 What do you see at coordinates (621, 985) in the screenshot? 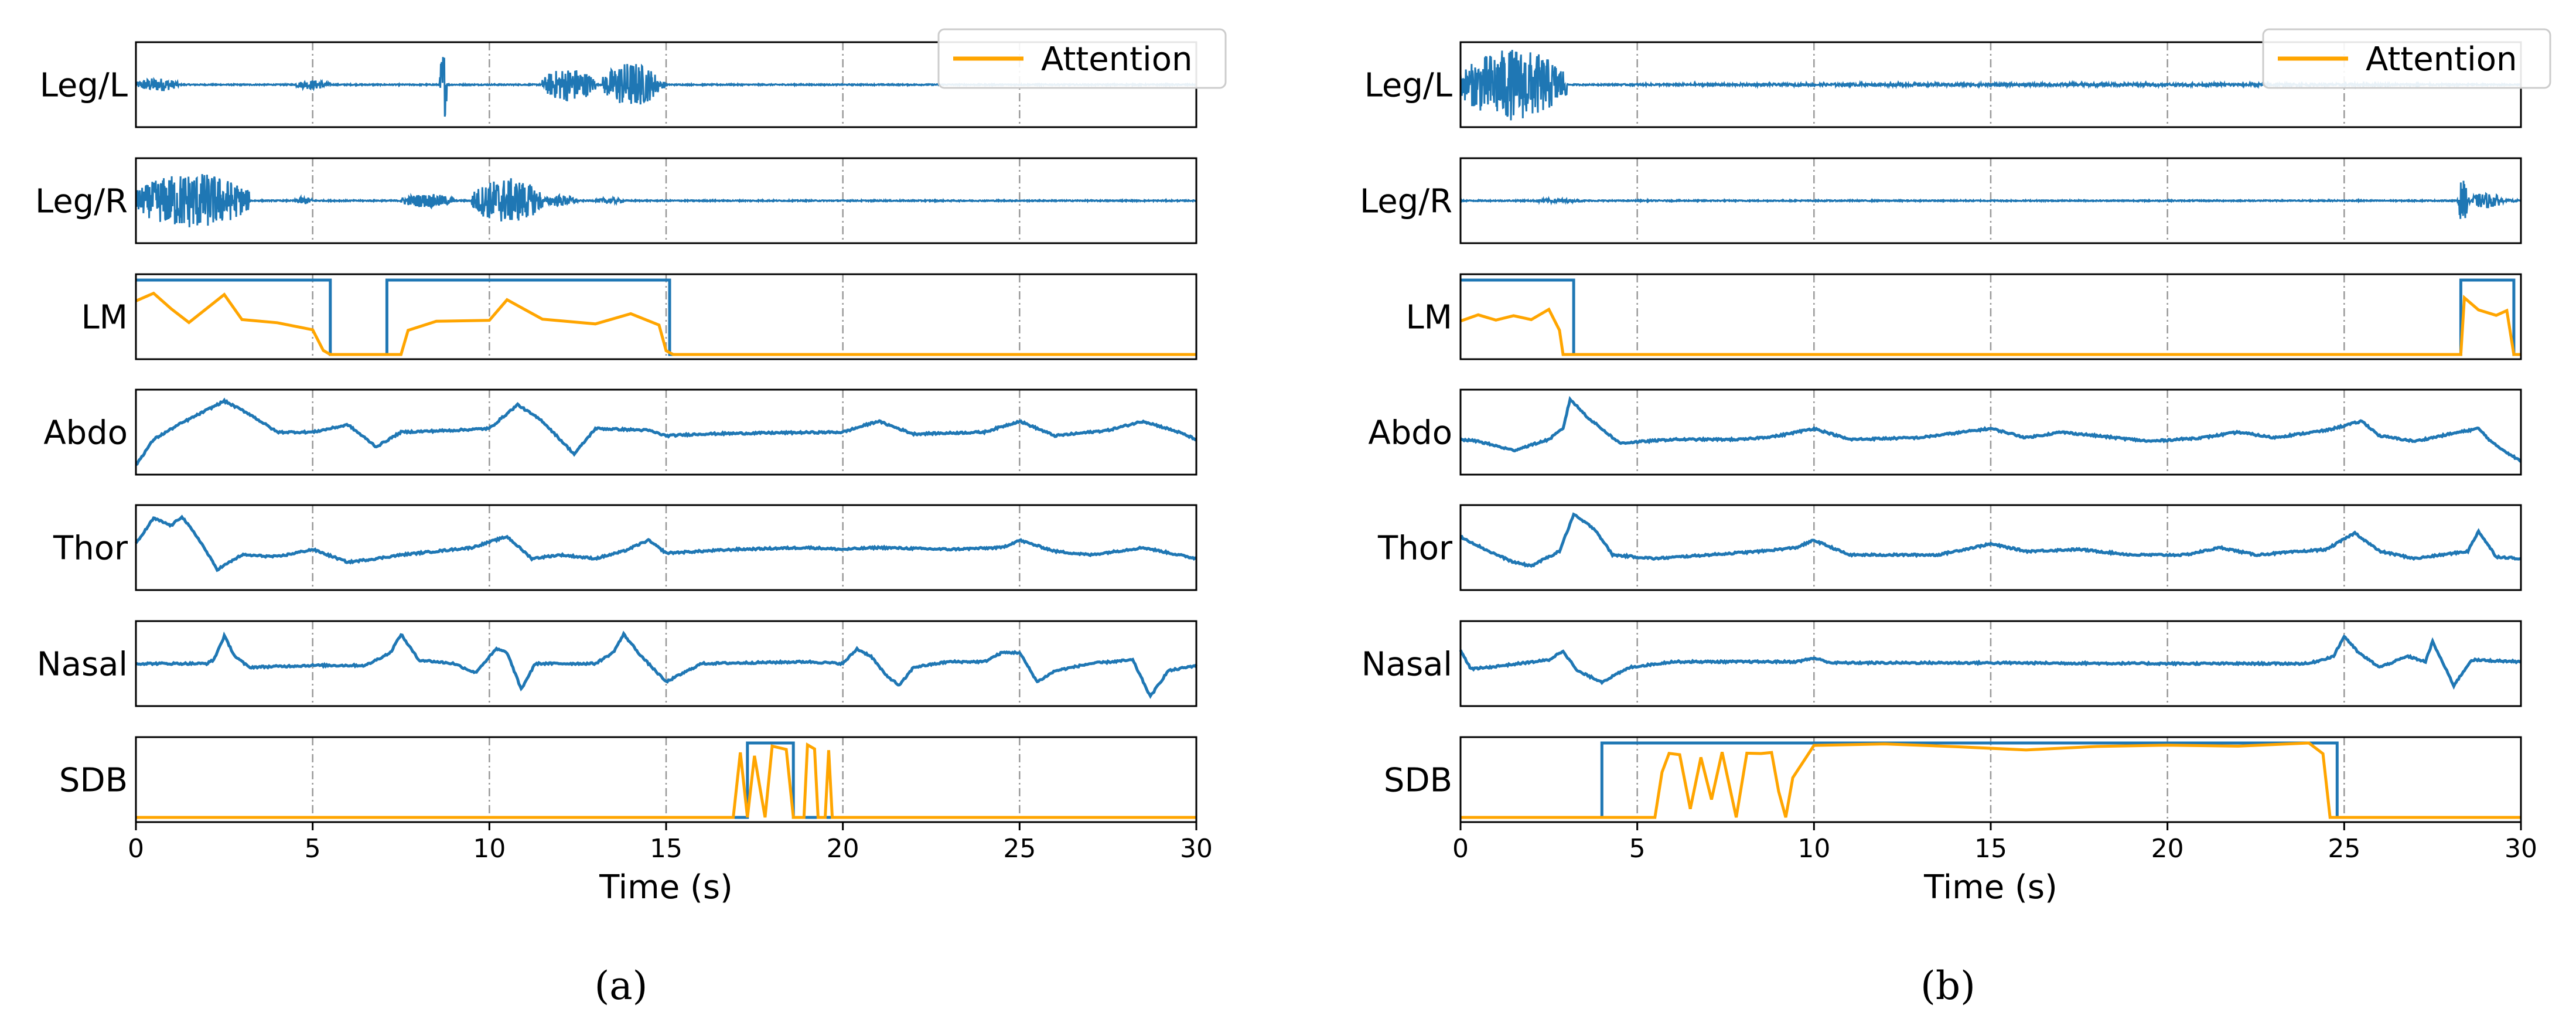
I see `panel-a-label: (a)` at bounding box center [621, 985].